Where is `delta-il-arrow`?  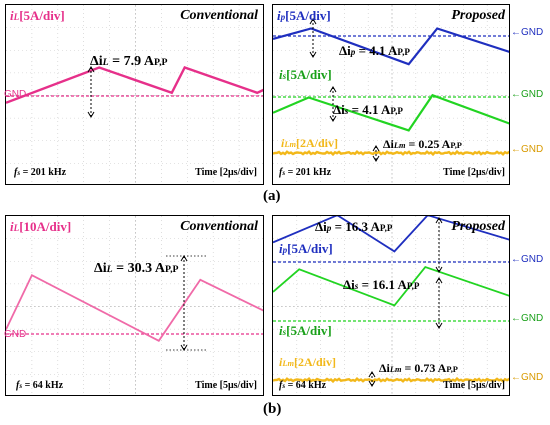 delta-il-arrow is located at coordinates (91, 92).